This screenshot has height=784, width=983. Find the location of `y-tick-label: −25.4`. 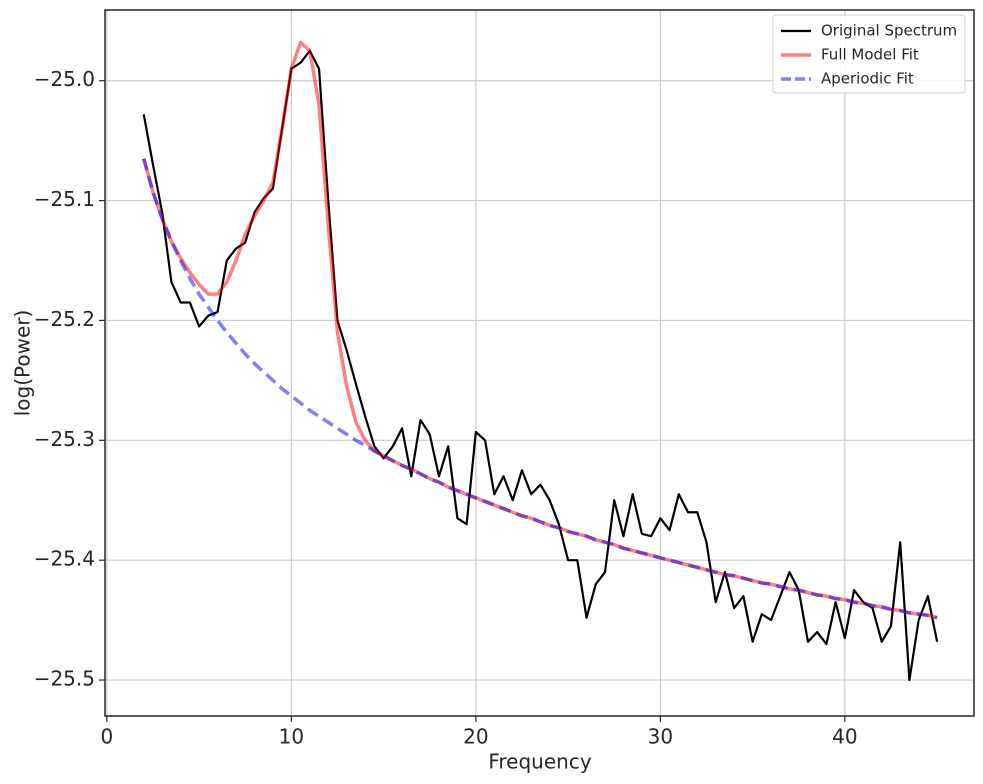

y-tick-label: −25.4 is located at coordinates (64, 559).